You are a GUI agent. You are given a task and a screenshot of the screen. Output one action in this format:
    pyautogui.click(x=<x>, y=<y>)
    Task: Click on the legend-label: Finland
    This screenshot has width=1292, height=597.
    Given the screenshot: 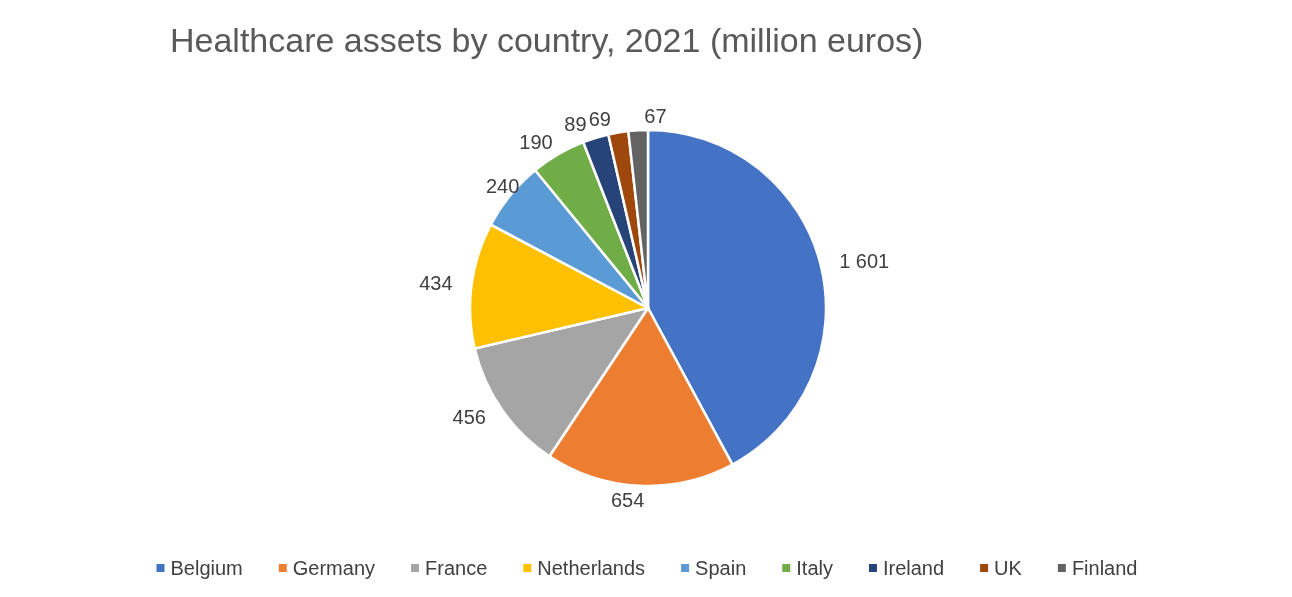 What is the action you would take?
    pyautogui.click(x=1104, y=568)
    